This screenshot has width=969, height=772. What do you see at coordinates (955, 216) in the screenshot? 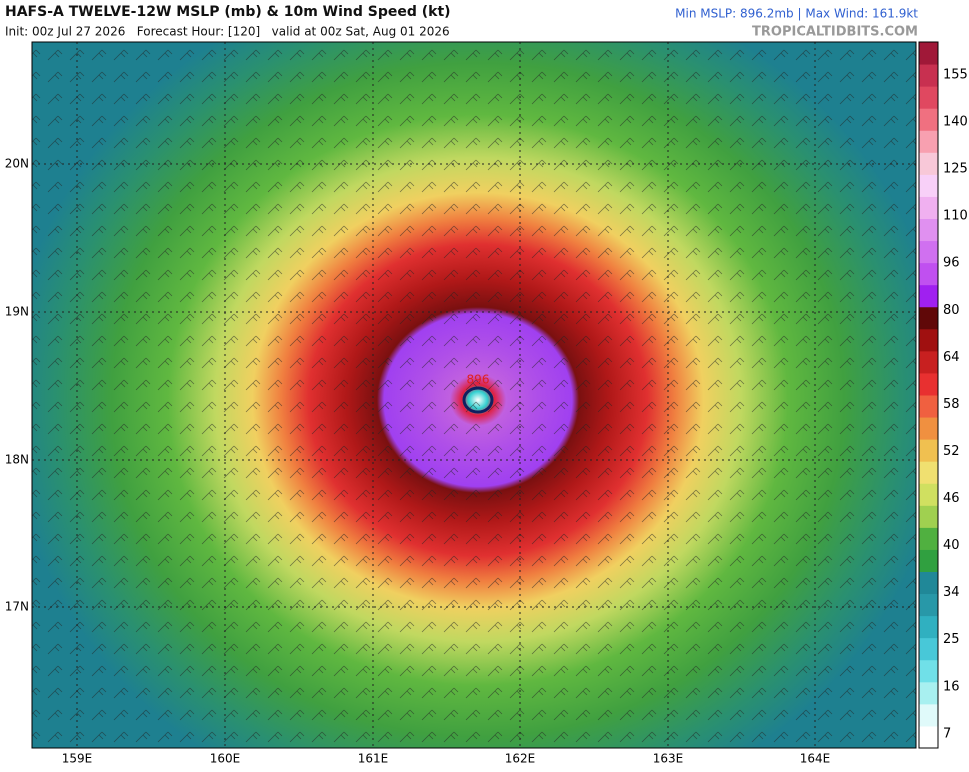
I see `colorbar-label: 110` at bounding box center [955, 216].